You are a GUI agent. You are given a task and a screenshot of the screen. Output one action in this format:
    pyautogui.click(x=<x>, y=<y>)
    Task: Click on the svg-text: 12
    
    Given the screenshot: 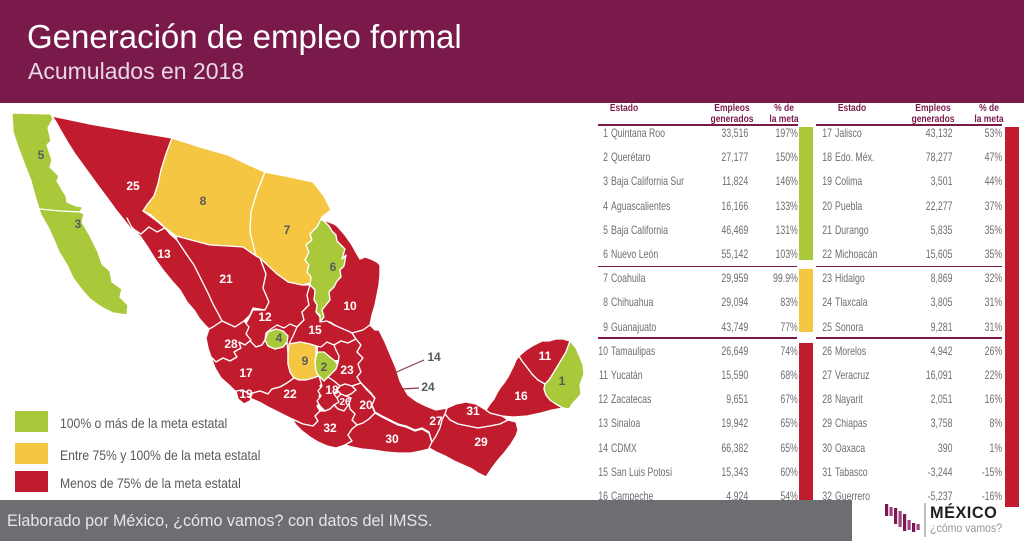 What is the action you would take?
    pyautogui.click(x=265, y=317)
    